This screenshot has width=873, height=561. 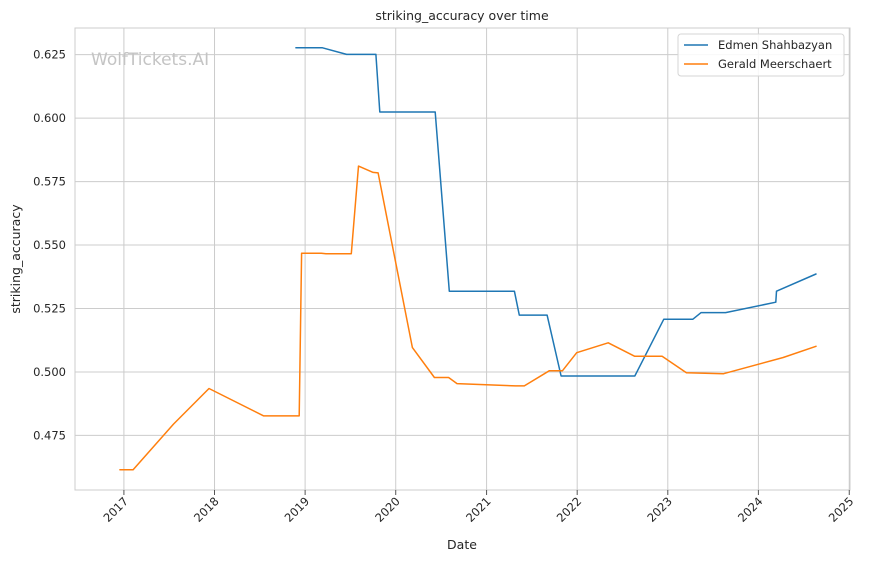 I want to click on watermark: WolfTickets.AI, so click(x=150, y=60).